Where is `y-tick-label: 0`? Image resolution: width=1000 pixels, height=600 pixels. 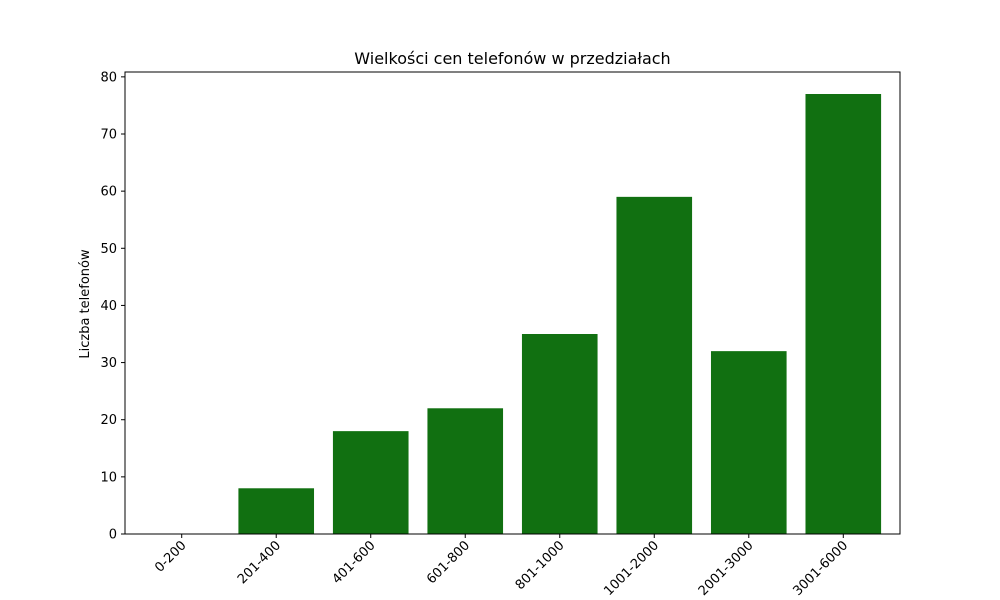
y-tick-label: 0 is located at coordinates (113, 535).